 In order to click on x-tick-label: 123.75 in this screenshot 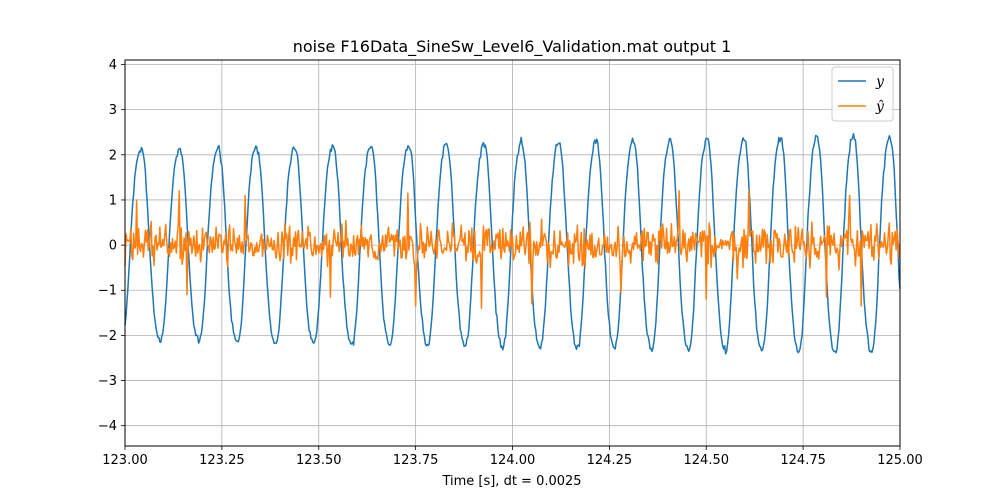, I will do `click(416, 460)`.